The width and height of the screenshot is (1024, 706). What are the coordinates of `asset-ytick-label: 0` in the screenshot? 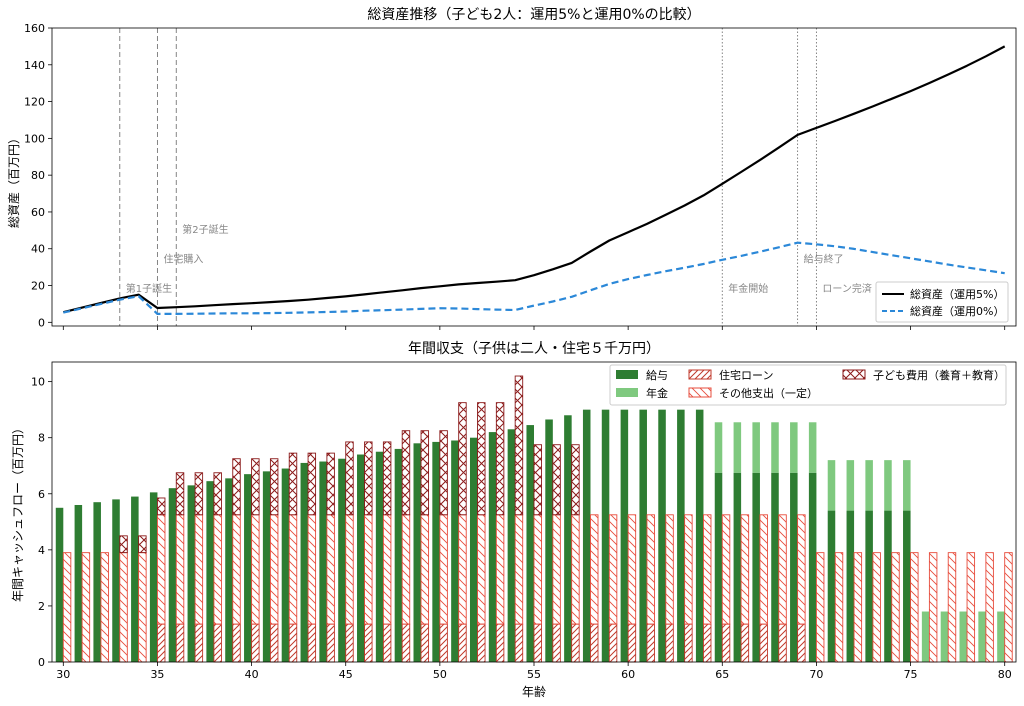 It's located at (41, 322).